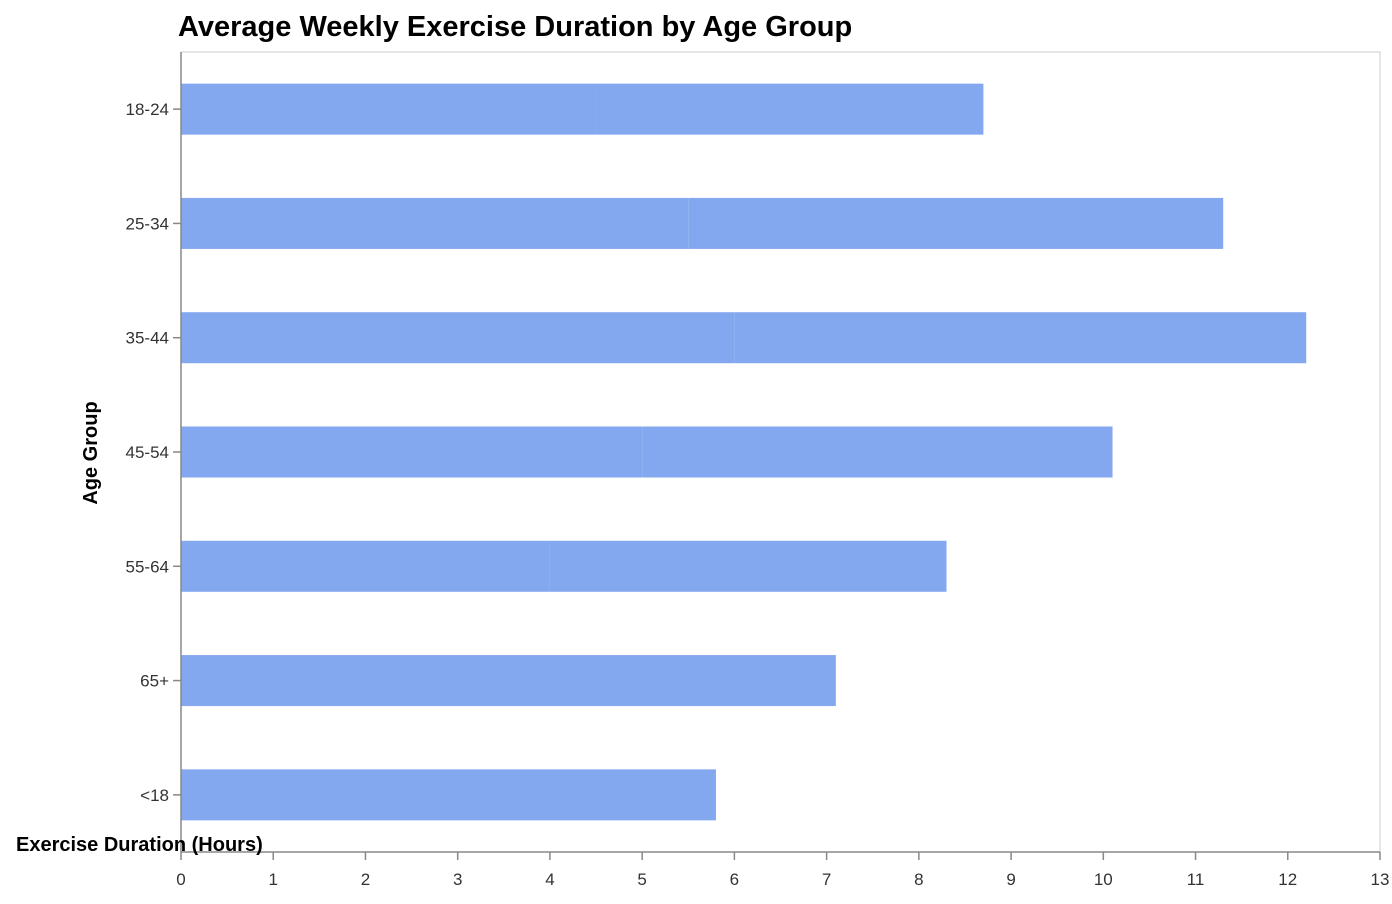  I want to click on x-axis: 0 1 2 3 4 5 6 7 8 9 10 11 12 13, so click(783, 870).